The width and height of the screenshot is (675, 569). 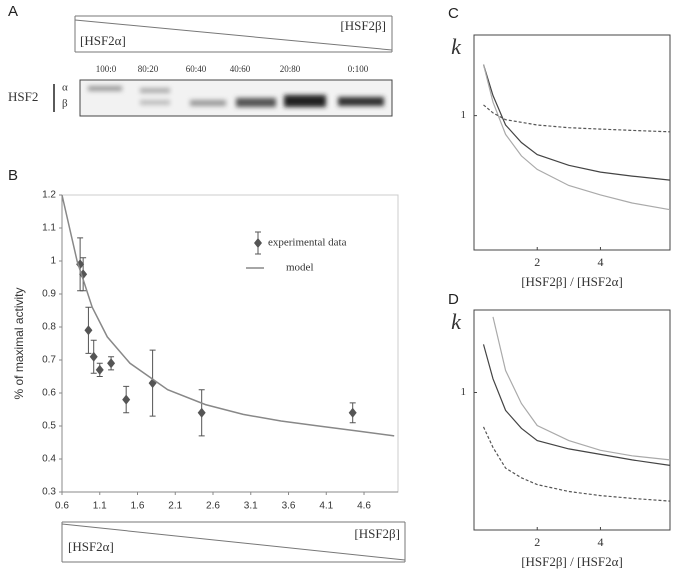 I want to click on x-tick-label: 4.1, so click(x=326, y=506).